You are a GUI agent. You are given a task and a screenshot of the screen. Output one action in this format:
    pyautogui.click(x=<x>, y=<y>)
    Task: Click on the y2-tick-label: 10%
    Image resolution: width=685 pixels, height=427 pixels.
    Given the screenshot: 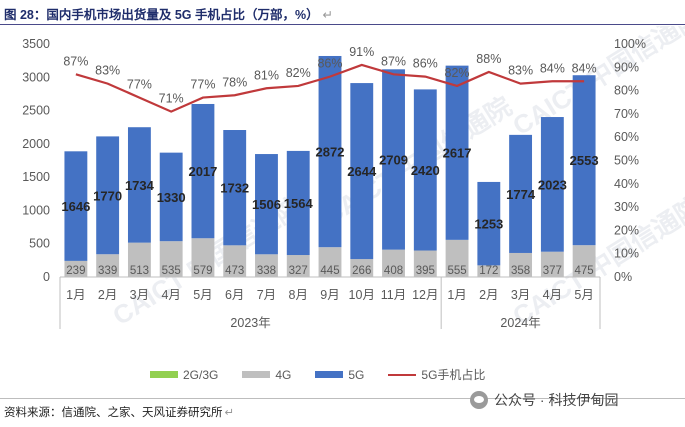 What is the action you would take?
    pyautogui.click(x=626, y=254)
    